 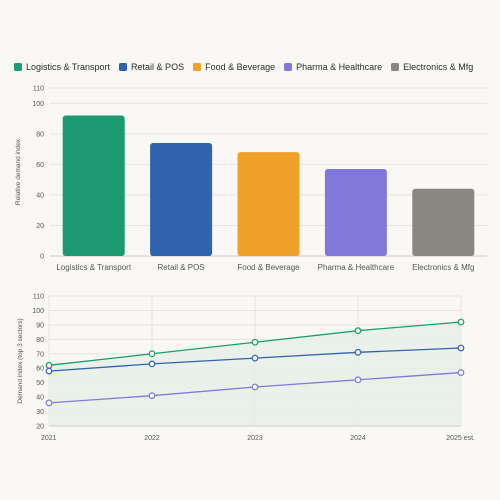 What do you see at coordinates (443, 267) in the screenshot?
I see `x-category-label: Electronics & Mfg` at bounding box center [443, 267].